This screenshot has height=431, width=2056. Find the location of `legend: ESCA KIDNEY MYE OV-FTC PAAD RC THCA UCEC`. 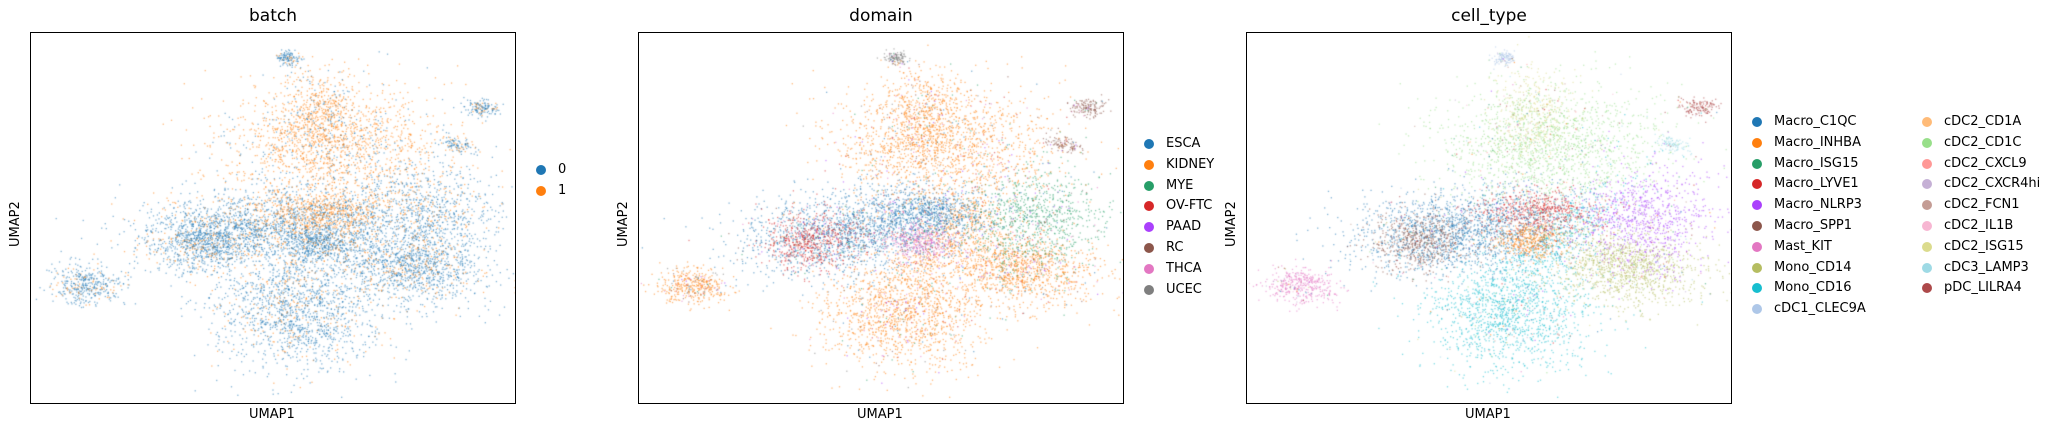

legend: ESCA KIDNEY MYE OV-FTC PAAD RC THCA UCEC is located at coordinates (1199, 219).